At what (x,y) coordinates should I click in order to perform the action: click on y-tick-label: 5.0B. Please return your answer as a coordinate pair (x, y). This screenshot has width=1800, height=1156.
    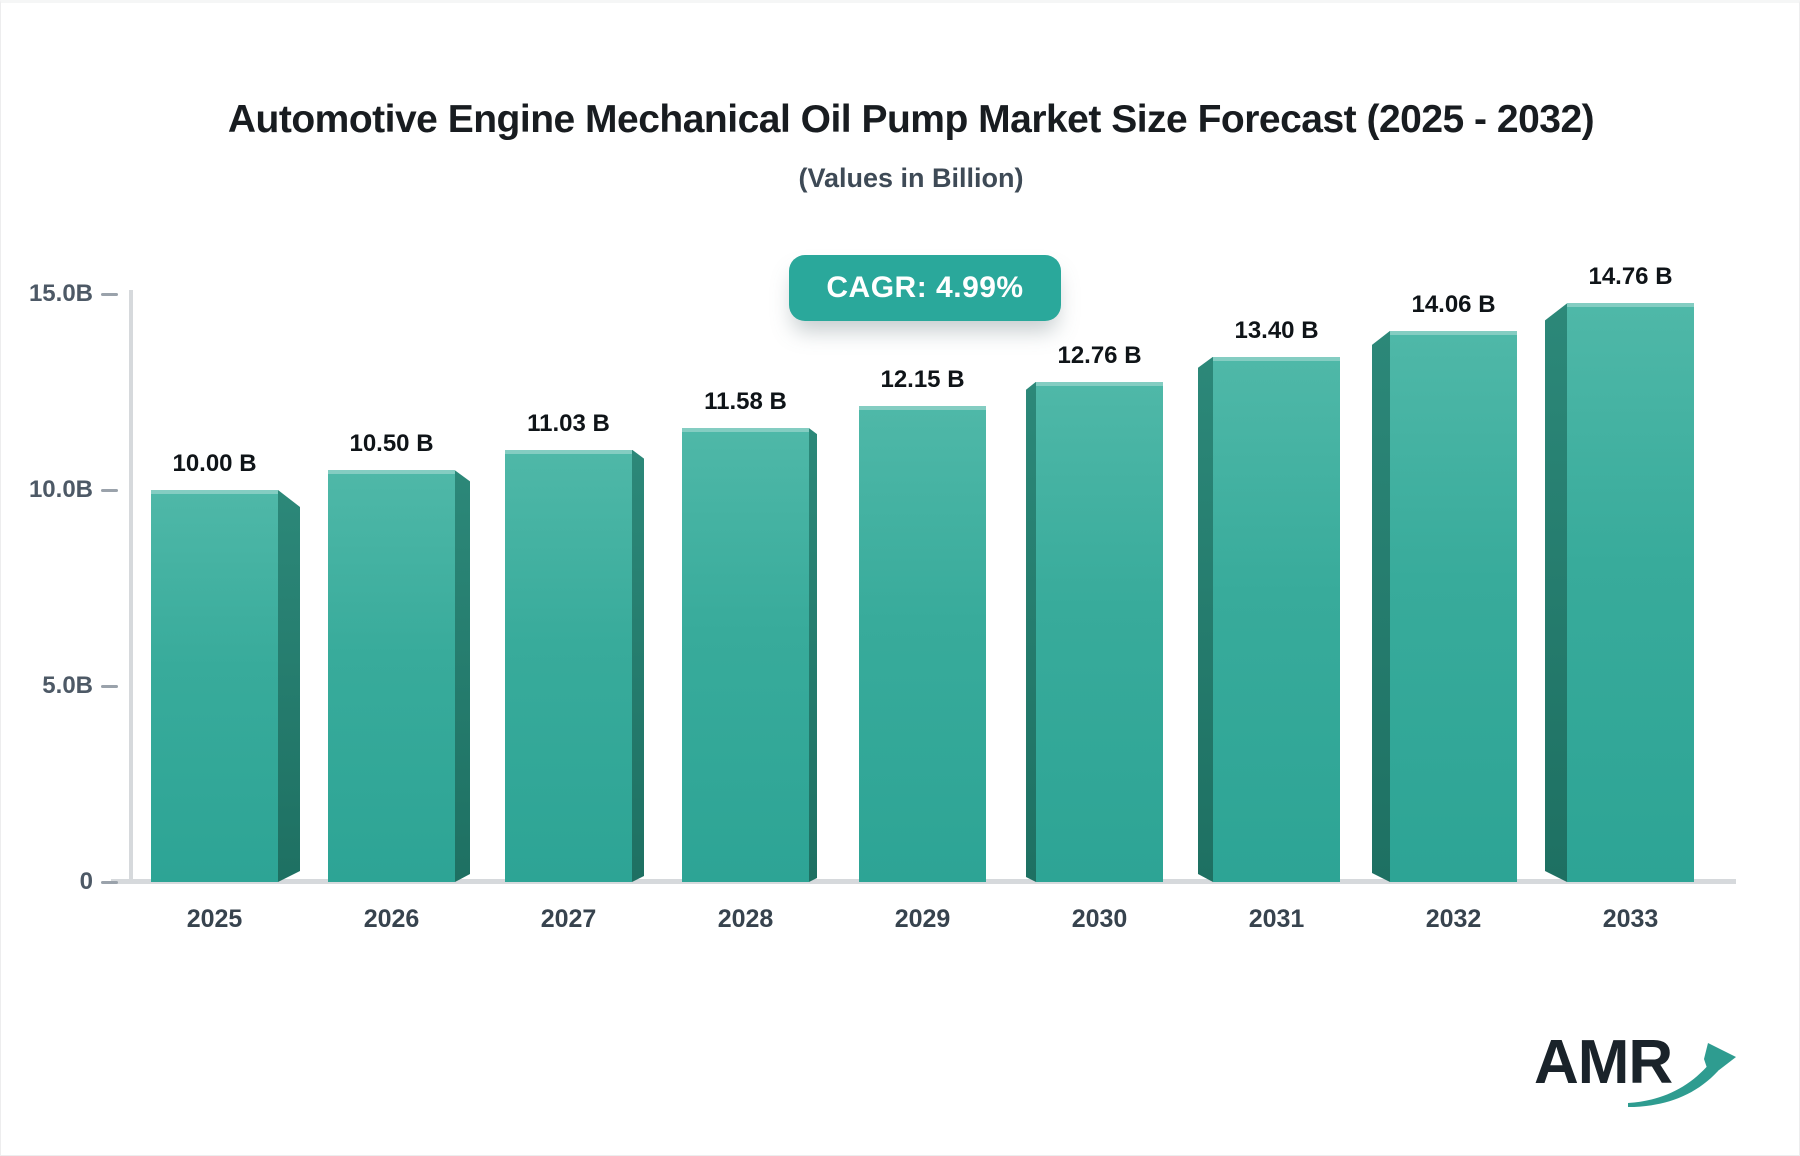
    Looking at the image, I should click on (67, 685).